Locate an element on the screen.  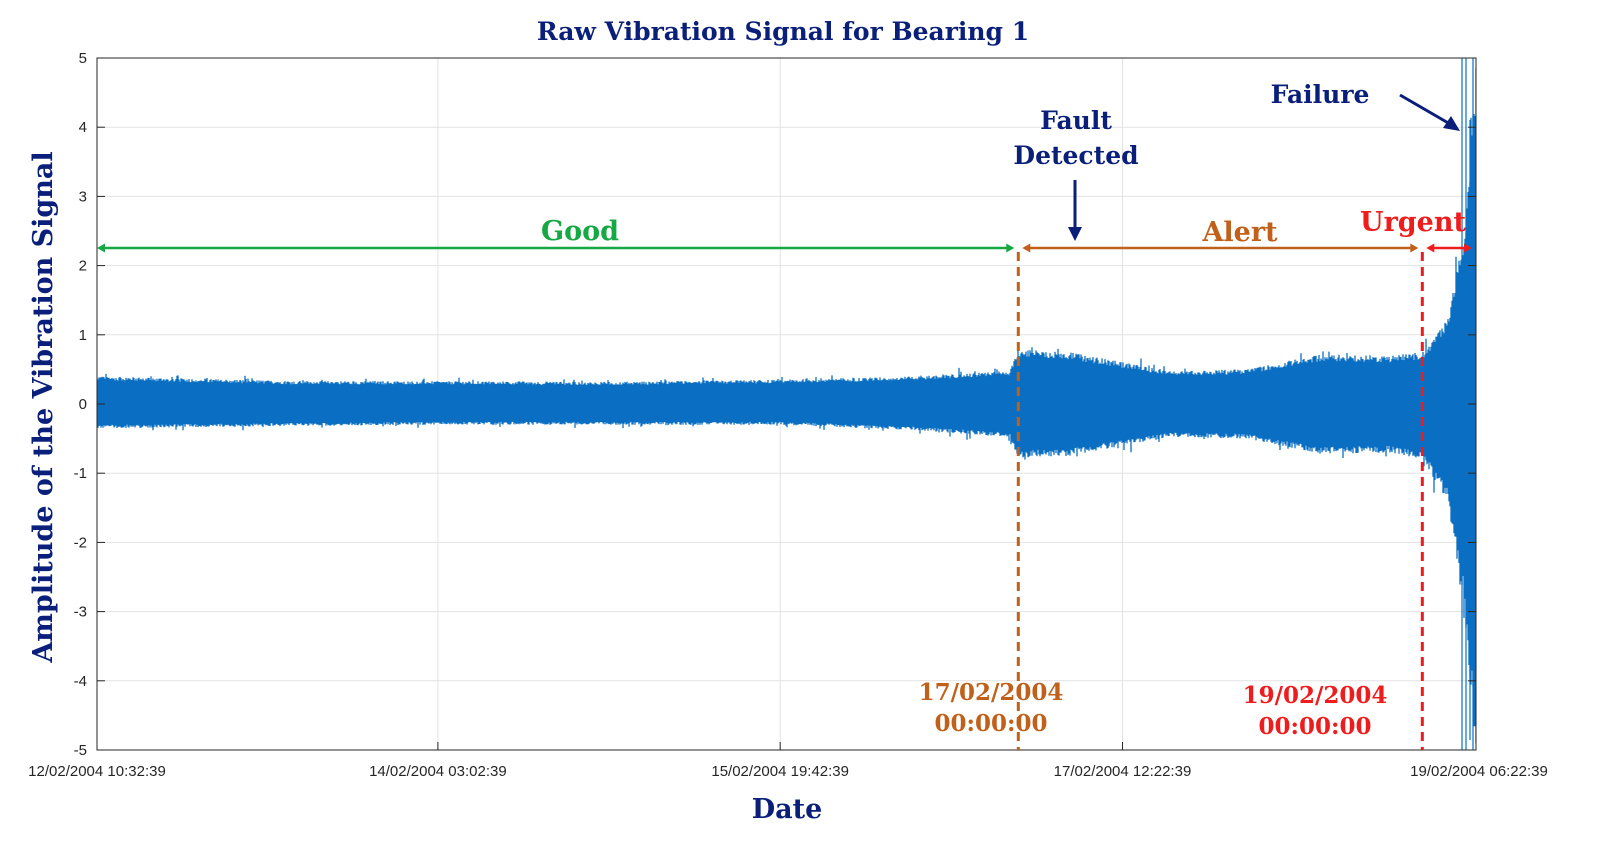
fault-annotation-line2: Detected is located at coordinates (1075, 155).